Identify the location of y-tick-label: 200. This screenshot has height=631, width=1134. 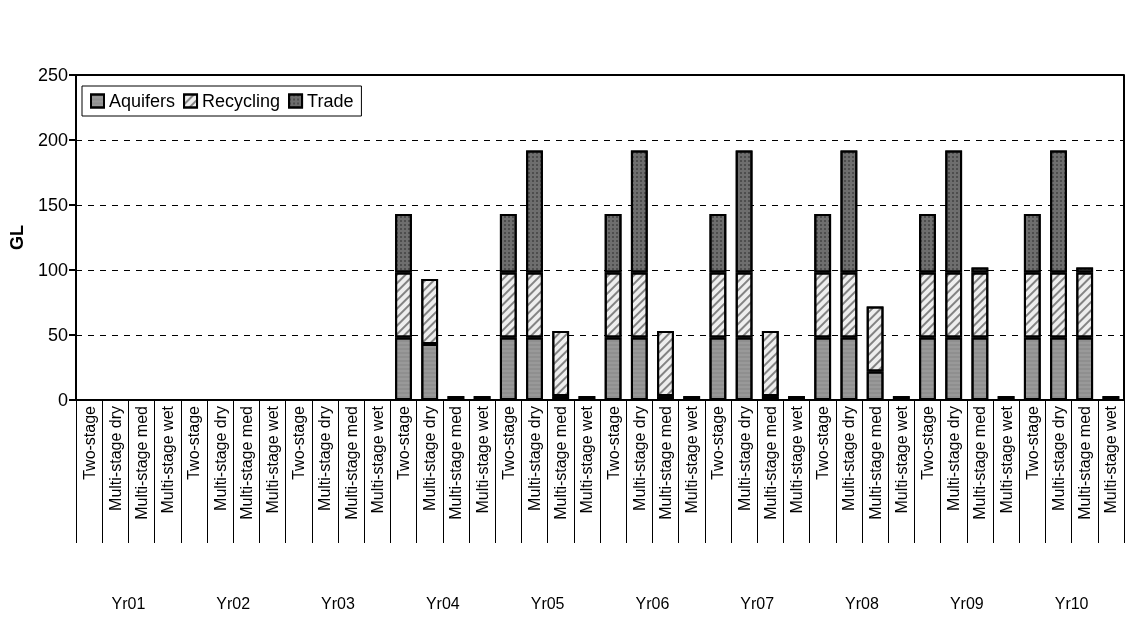
(52, 140).